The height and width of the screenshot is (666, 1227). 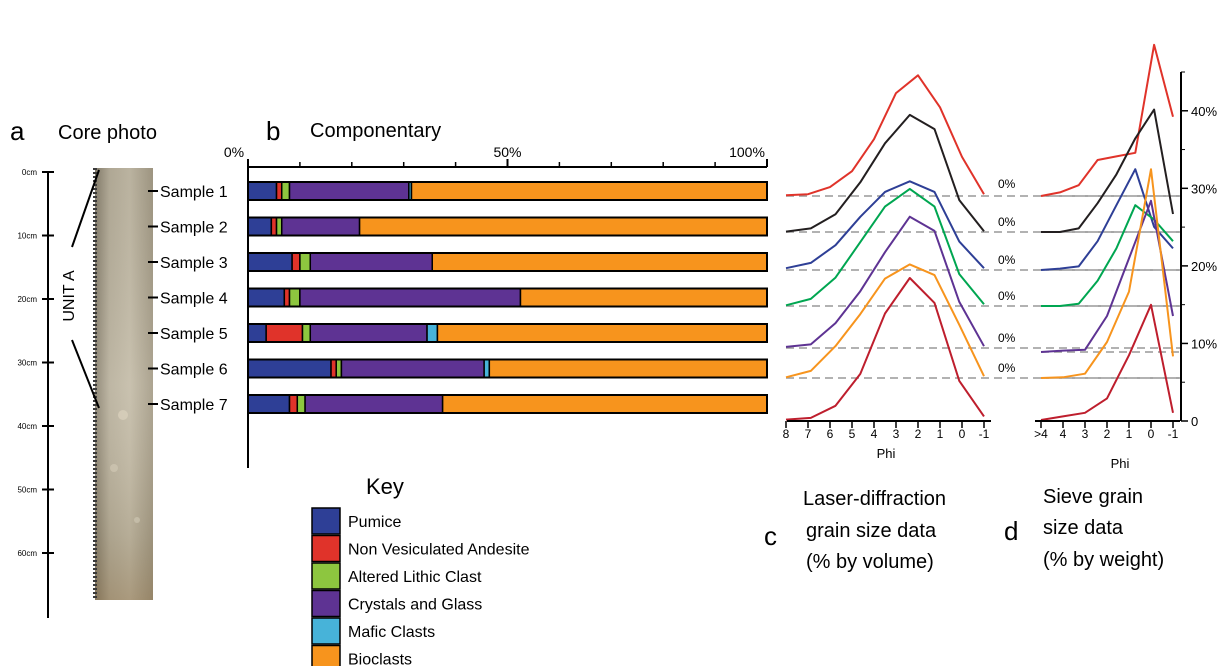 I want to click on sample-label: Sample 1, so click(x=194, y=192).